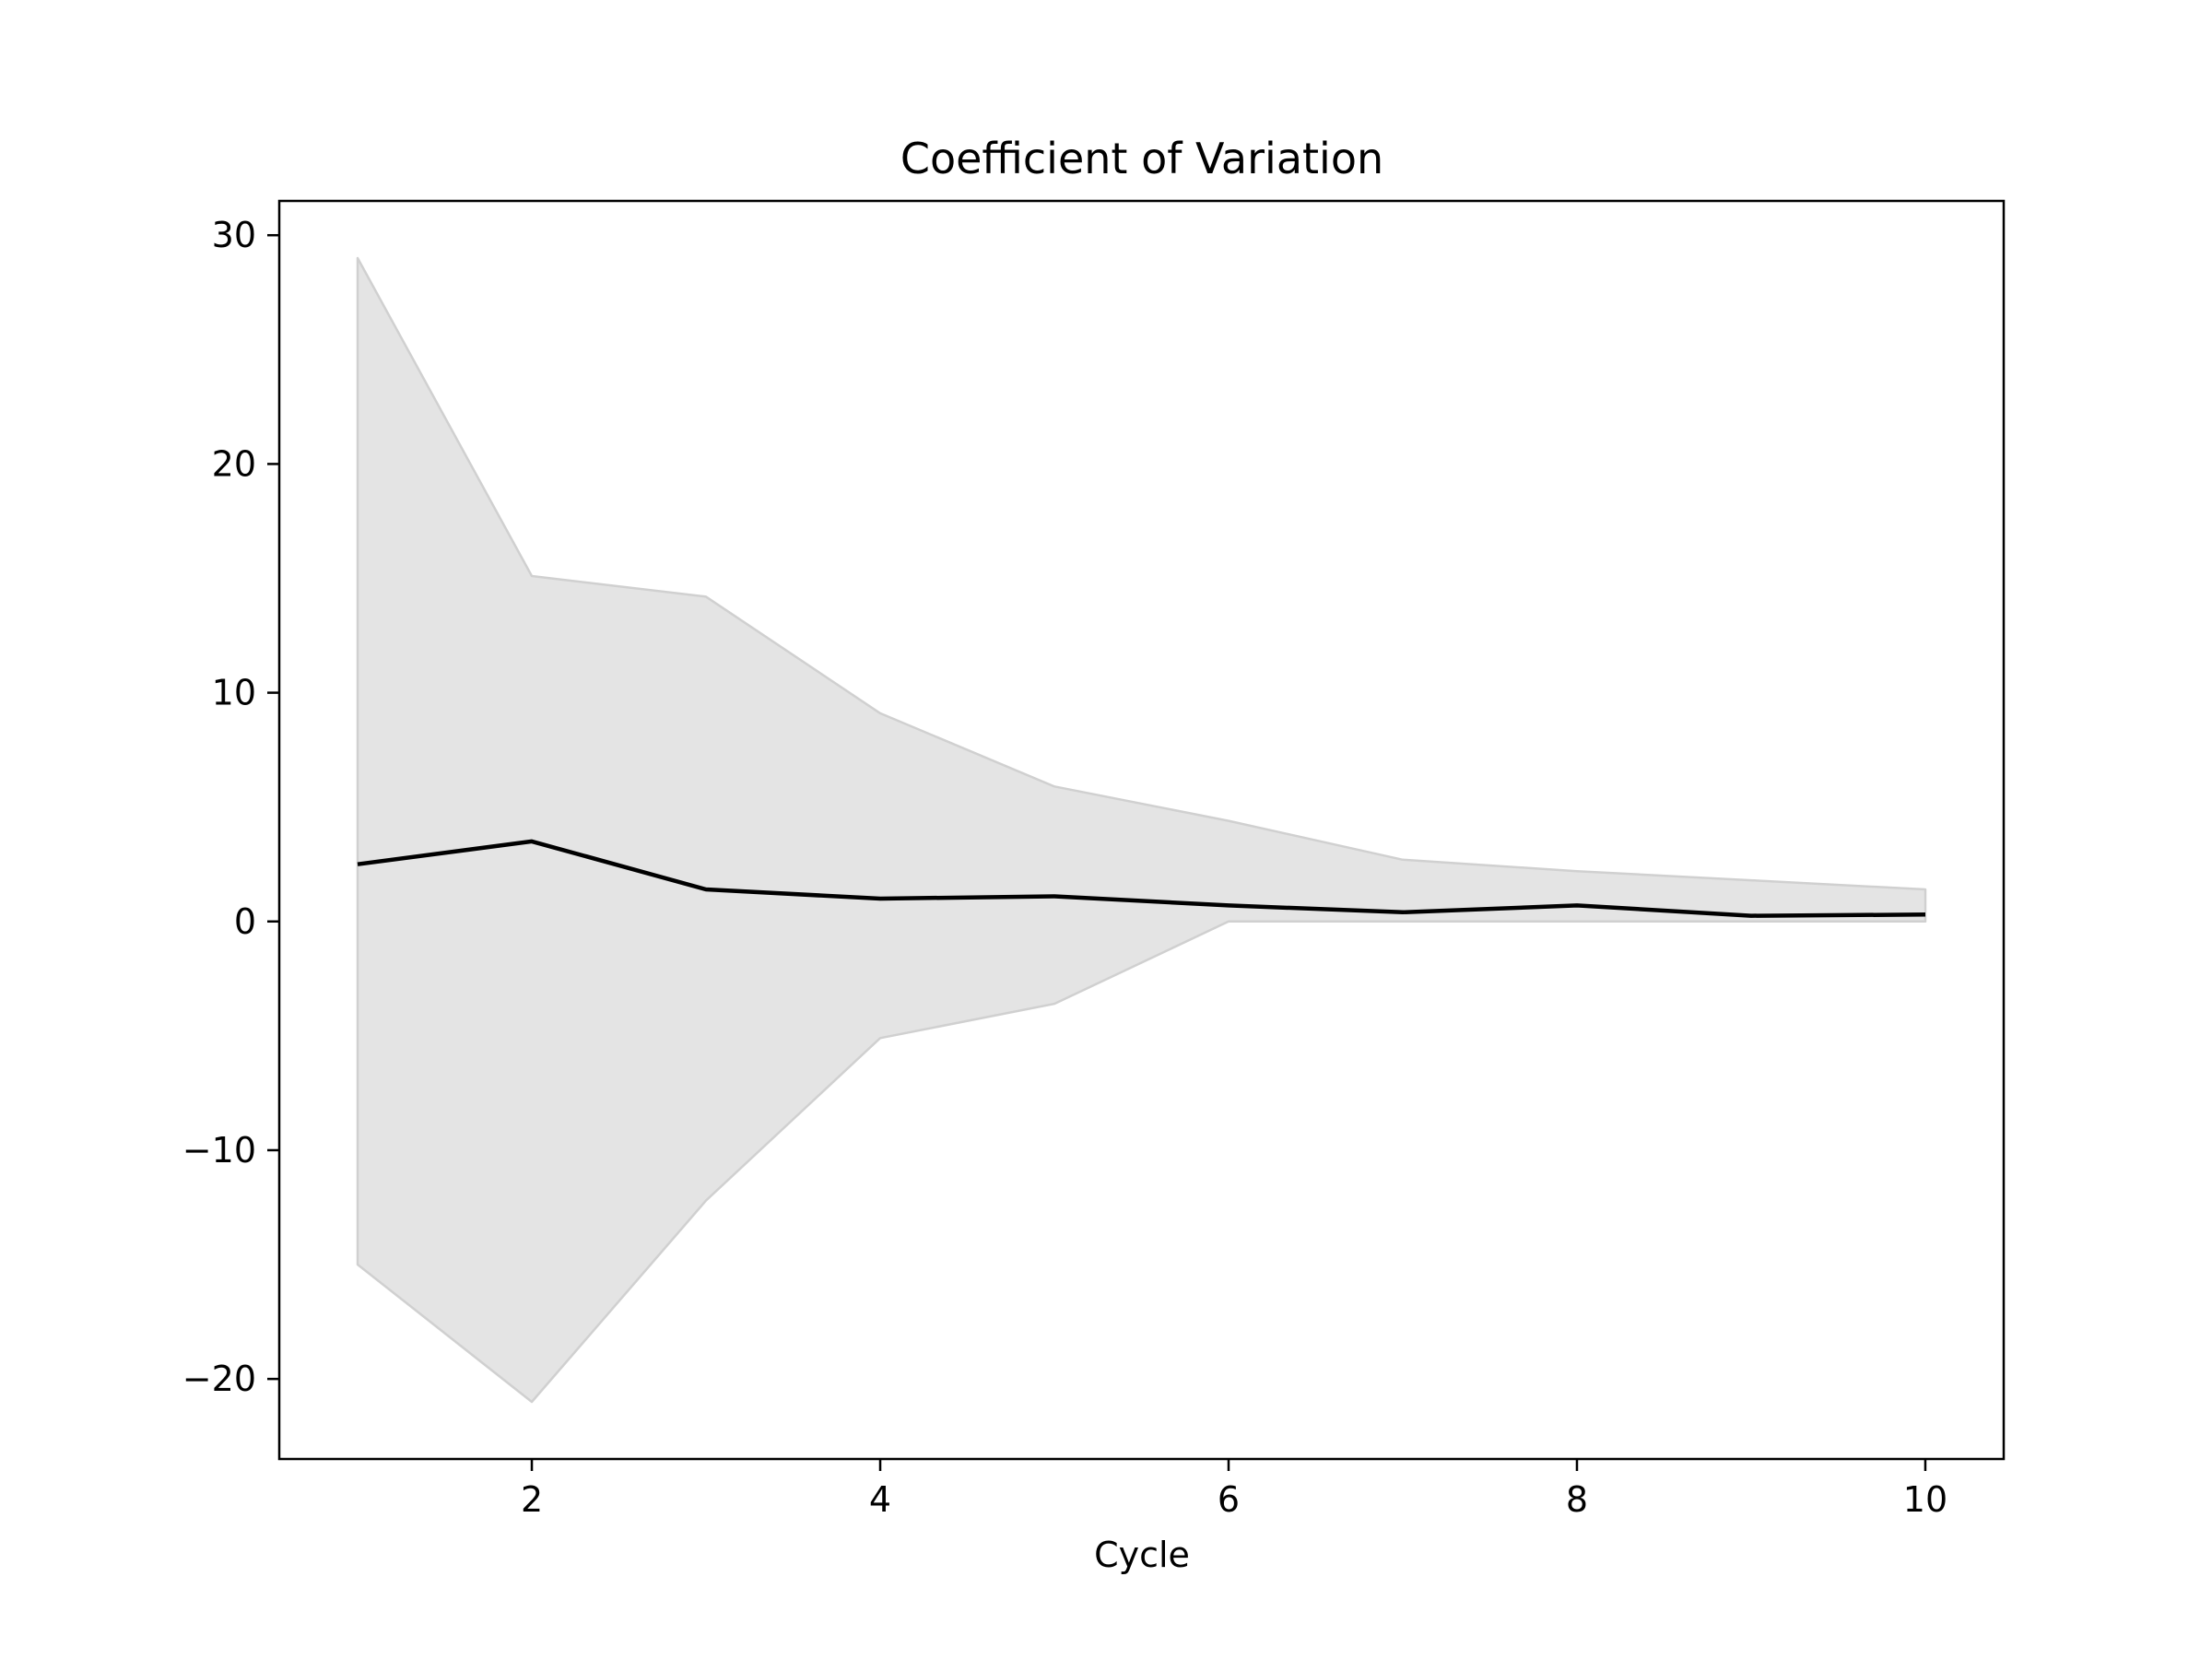 Image resolution: width=2212 pixels, height=1659 pixels. I want to click on series-line-mean, so click(1141, 878).